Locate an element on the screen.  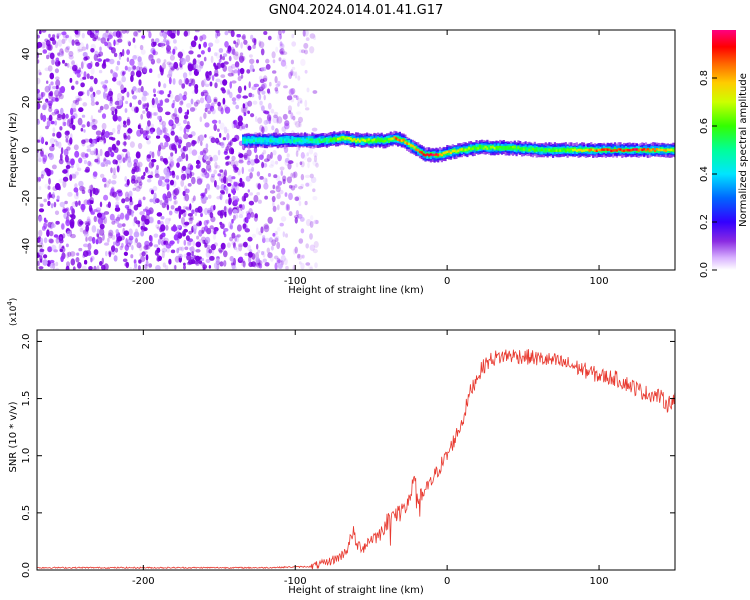
colorbar-label: Normalized spectral amplitude is located at coordinates (743, 150).